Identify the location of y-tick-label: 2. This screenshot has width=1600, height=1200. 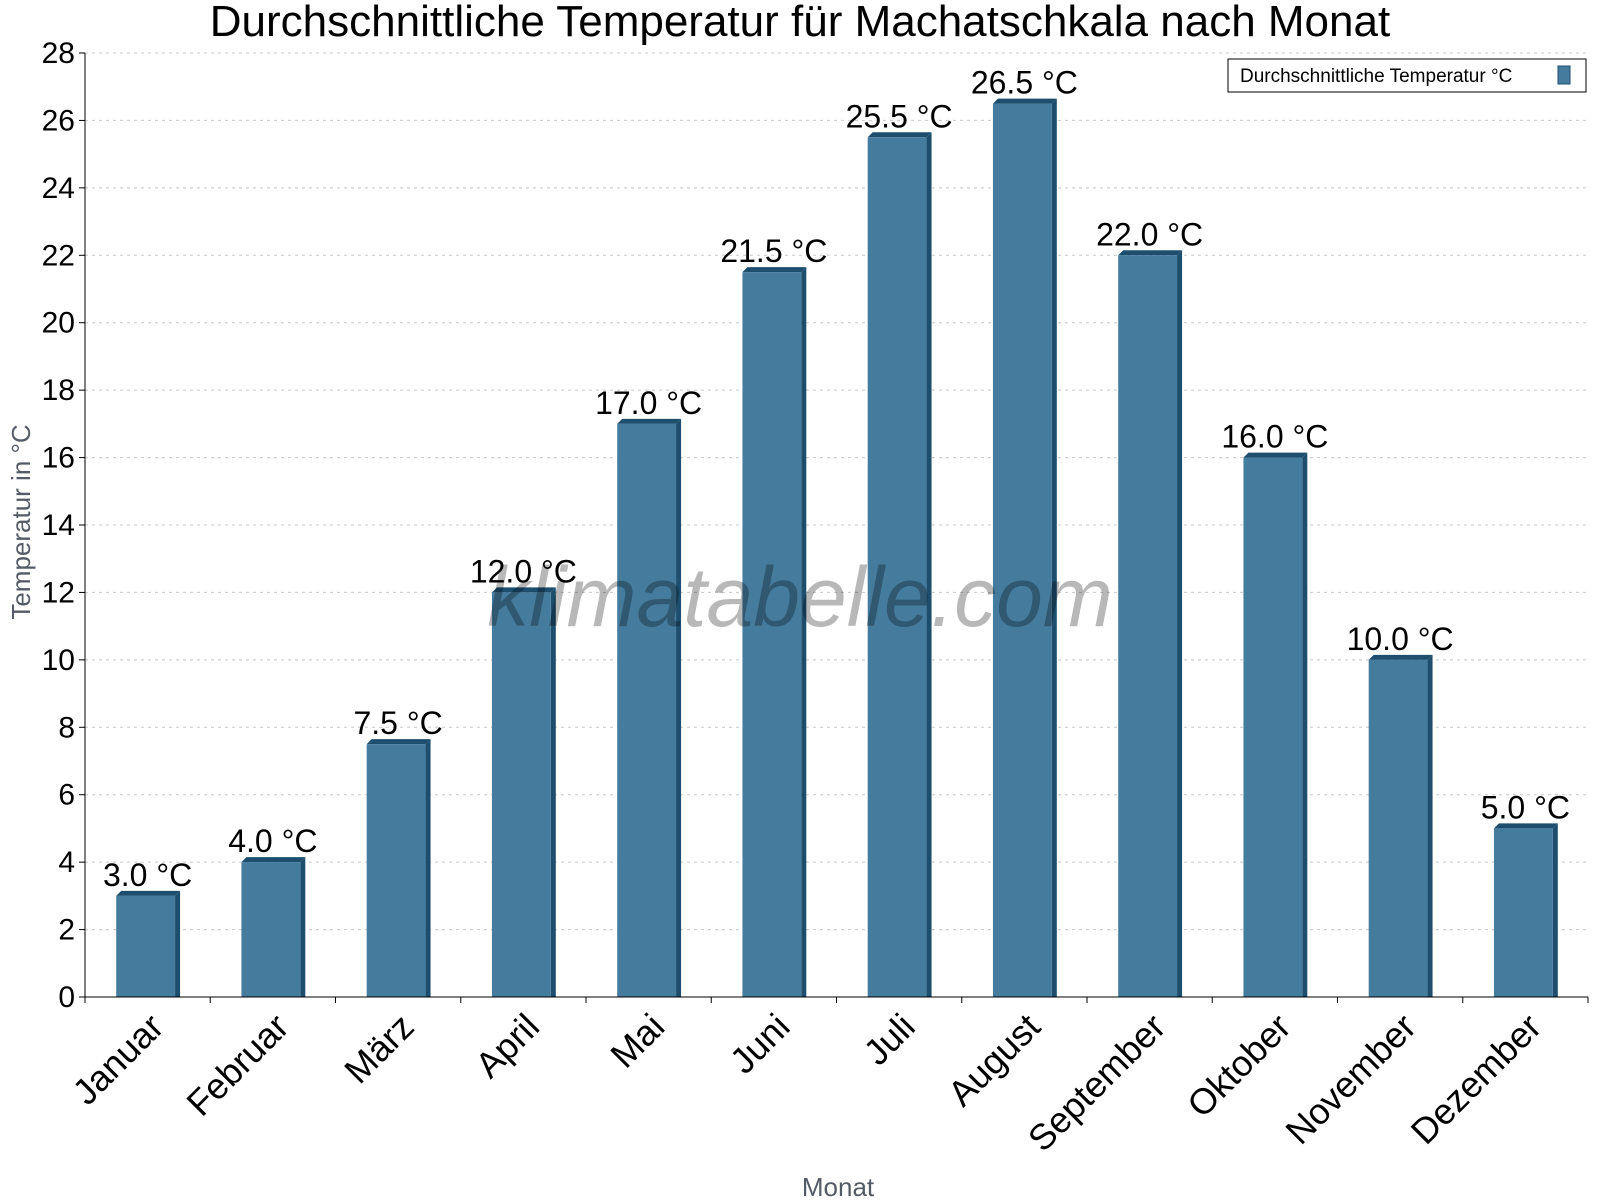
(66, 930).